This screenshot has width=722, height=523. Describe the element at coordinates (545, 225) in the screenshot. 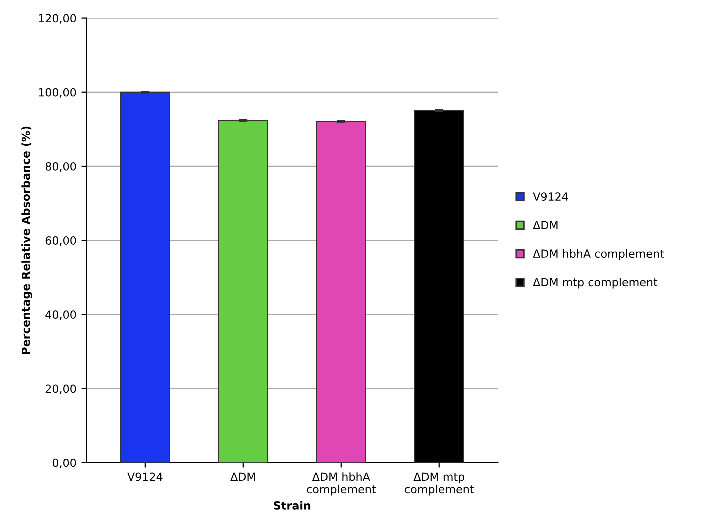

I see `legend-label: ΔDM` at that location.